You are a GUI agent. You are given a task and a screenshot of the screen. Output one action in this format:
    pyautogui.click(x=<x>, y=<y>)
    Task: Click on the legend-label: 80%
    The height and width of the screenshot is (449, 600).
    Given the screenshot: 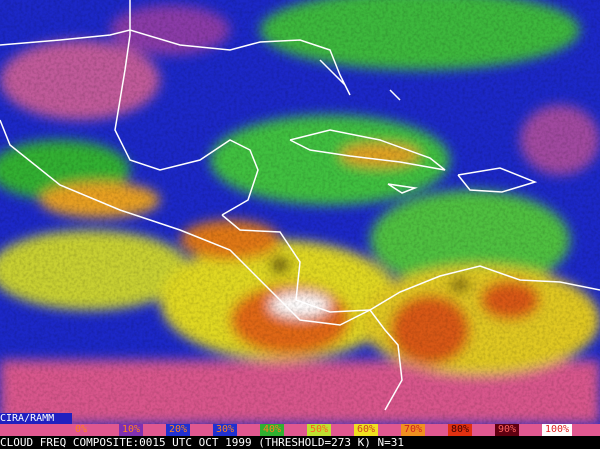 What is the action you would take?
    pyautogui.click(x=460, y=430)
    